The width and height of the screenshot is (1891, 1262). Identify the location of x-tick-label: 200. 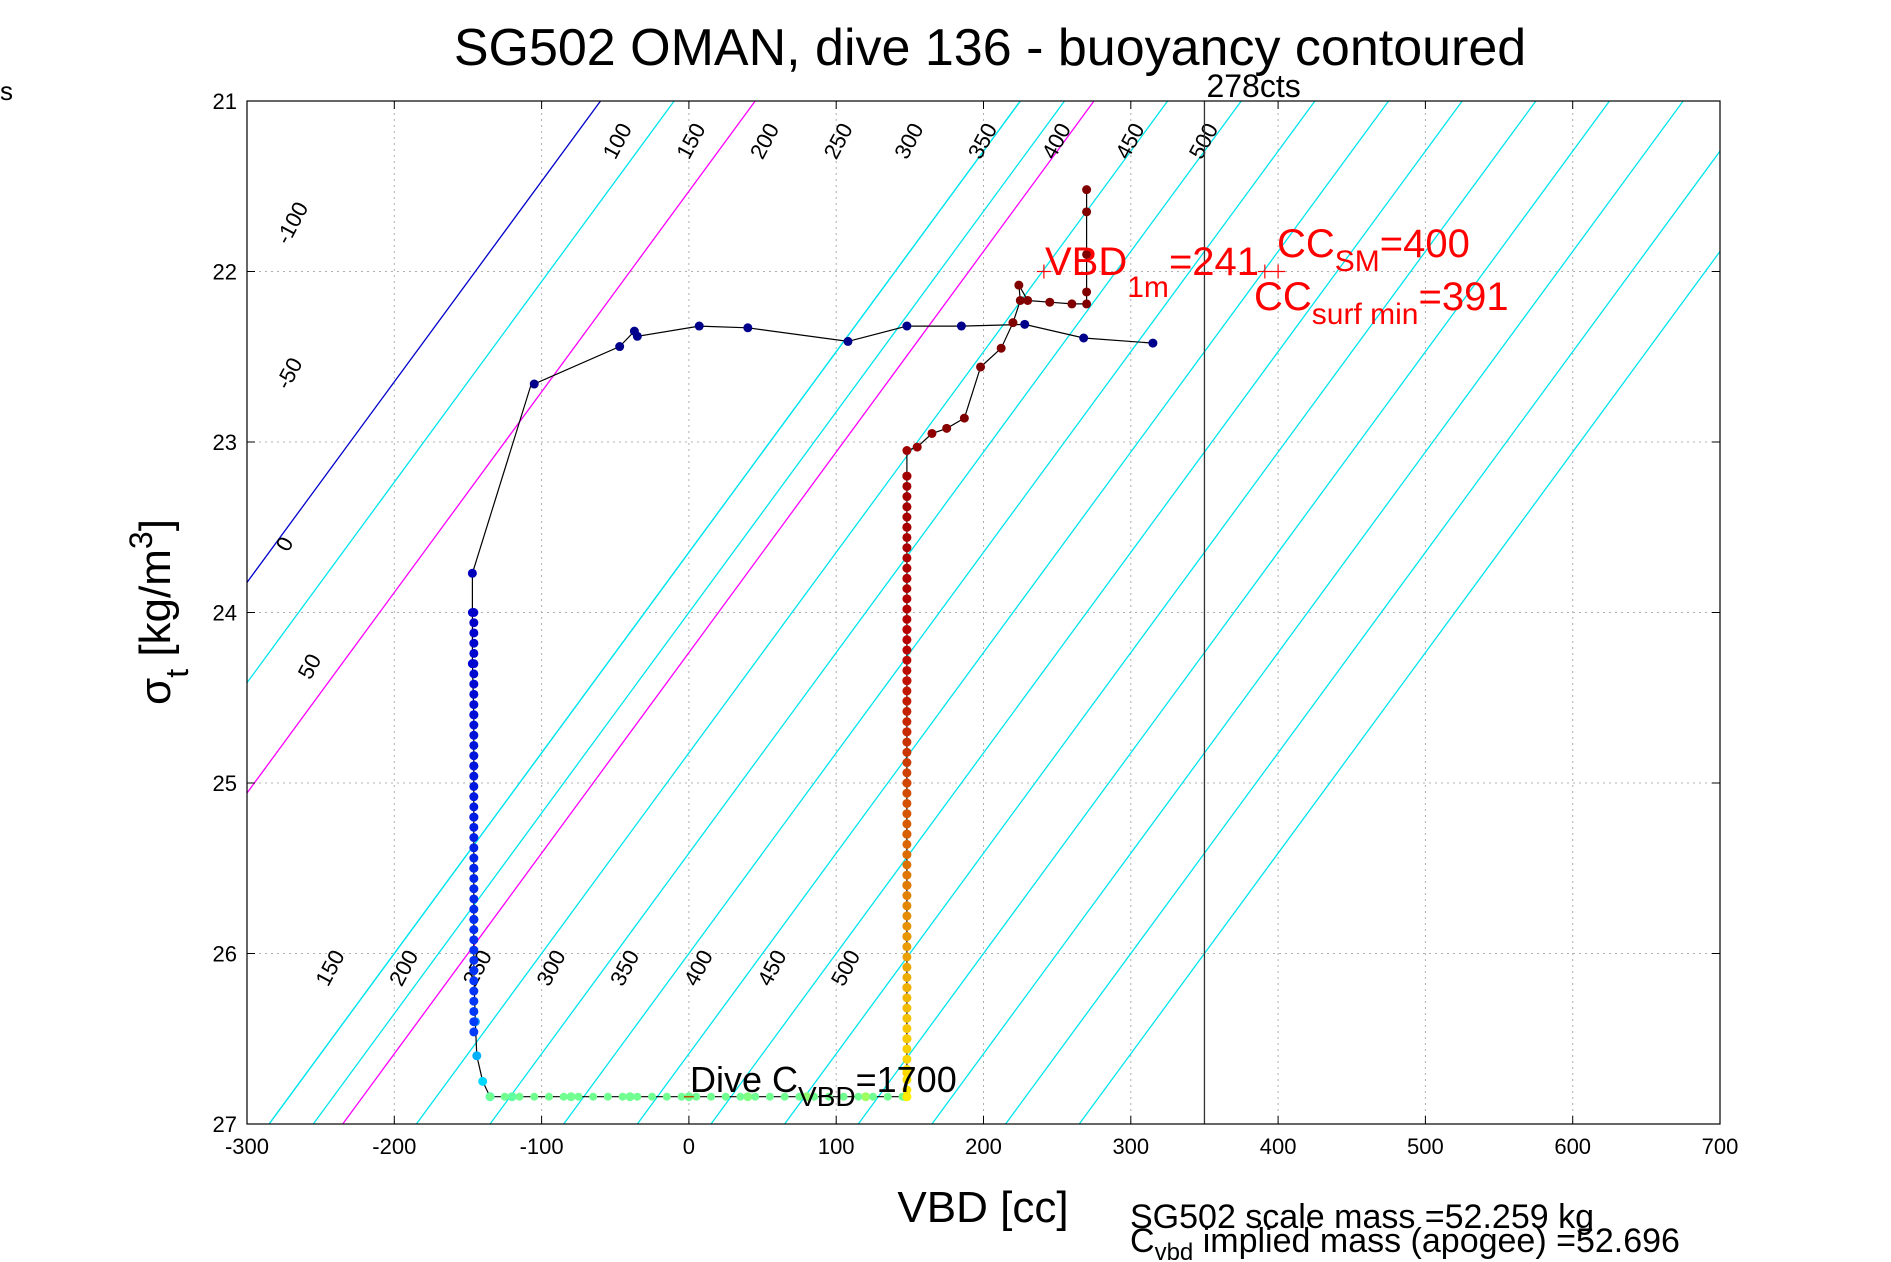
(983, 1146).